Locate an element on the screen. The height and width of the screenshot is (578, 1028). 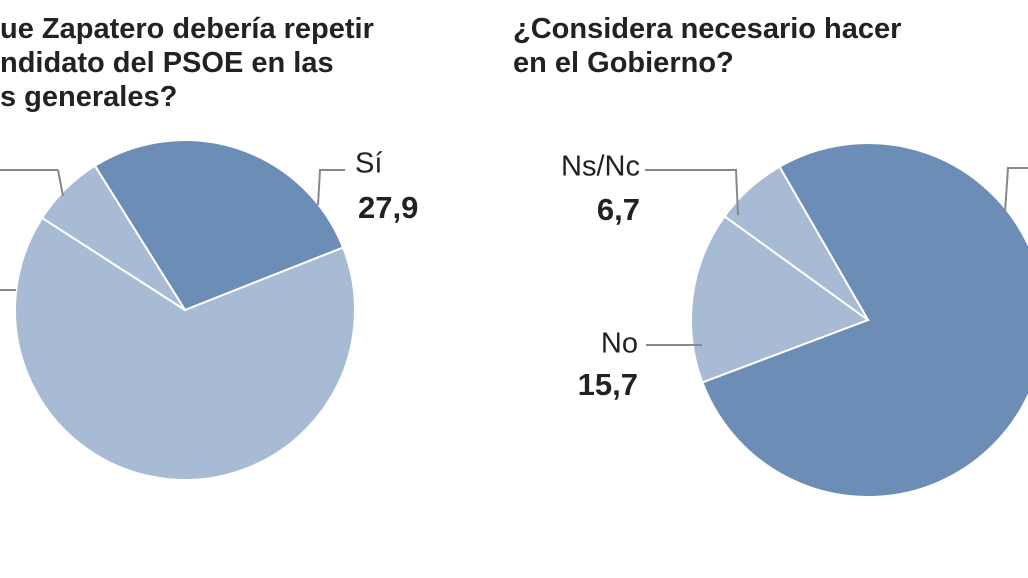
chart-title: en el Gobierno? is located at coordinates (623, 63).